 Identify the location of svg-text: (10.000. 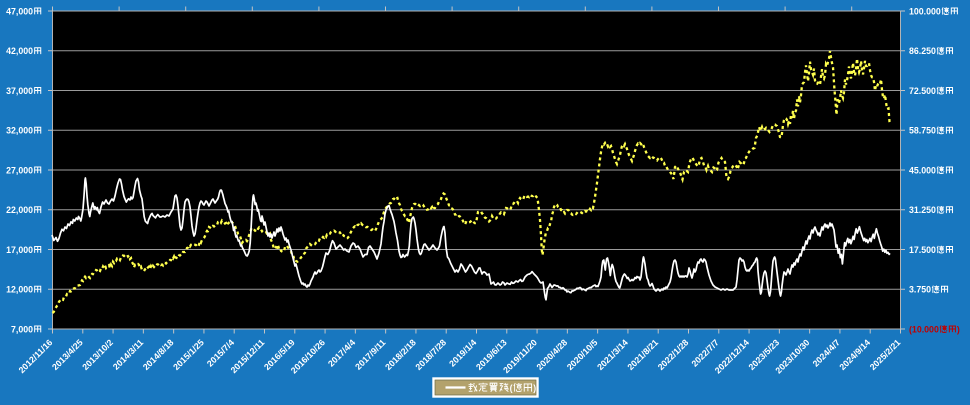
(924, 329).